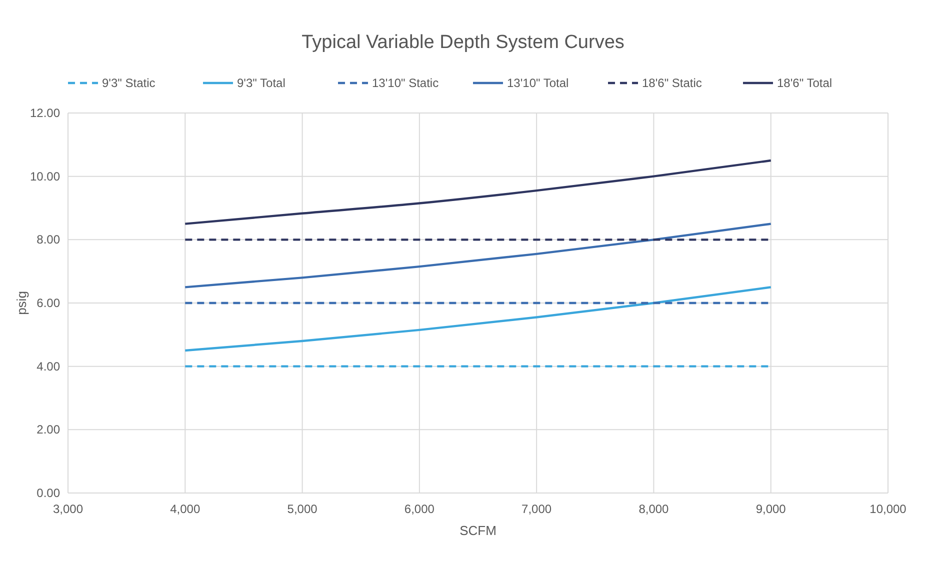 Image resolution: width=929 pixels, height=563 pixels. Describe the element at coordinates (804, 83) in the screenshot. I see `legend-label: 18'6" Total` at that location.